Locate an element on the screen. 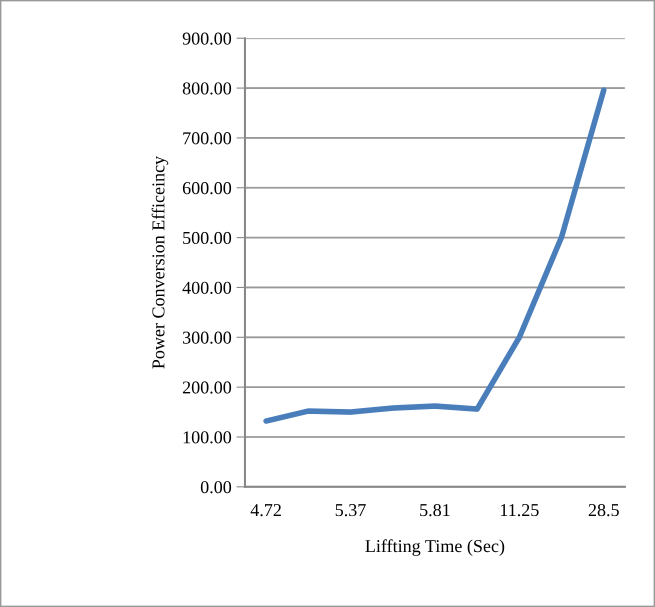 This screenshot has width=655, height=607. x-tick-label: 11.25 is located at coordinates (519, 510).